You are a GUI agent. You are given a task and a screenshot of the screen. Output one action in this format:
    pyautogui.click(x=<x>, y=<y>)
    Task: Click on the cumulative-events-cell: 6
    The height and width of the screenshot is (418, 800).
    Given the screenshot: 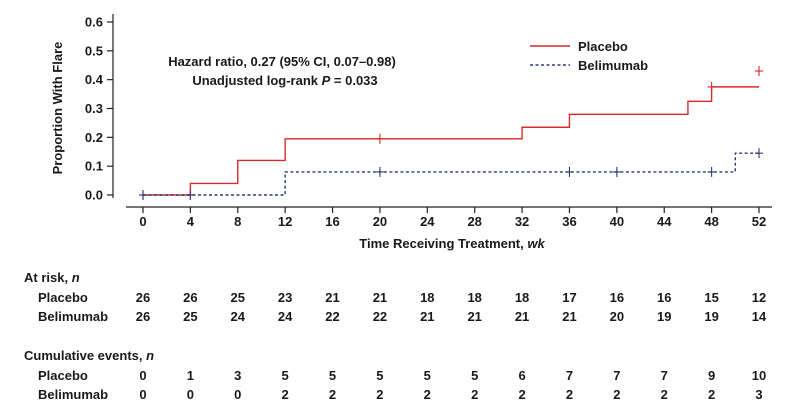 What is the action you would take?
    pyautogui.click(x=522, y=375)
    